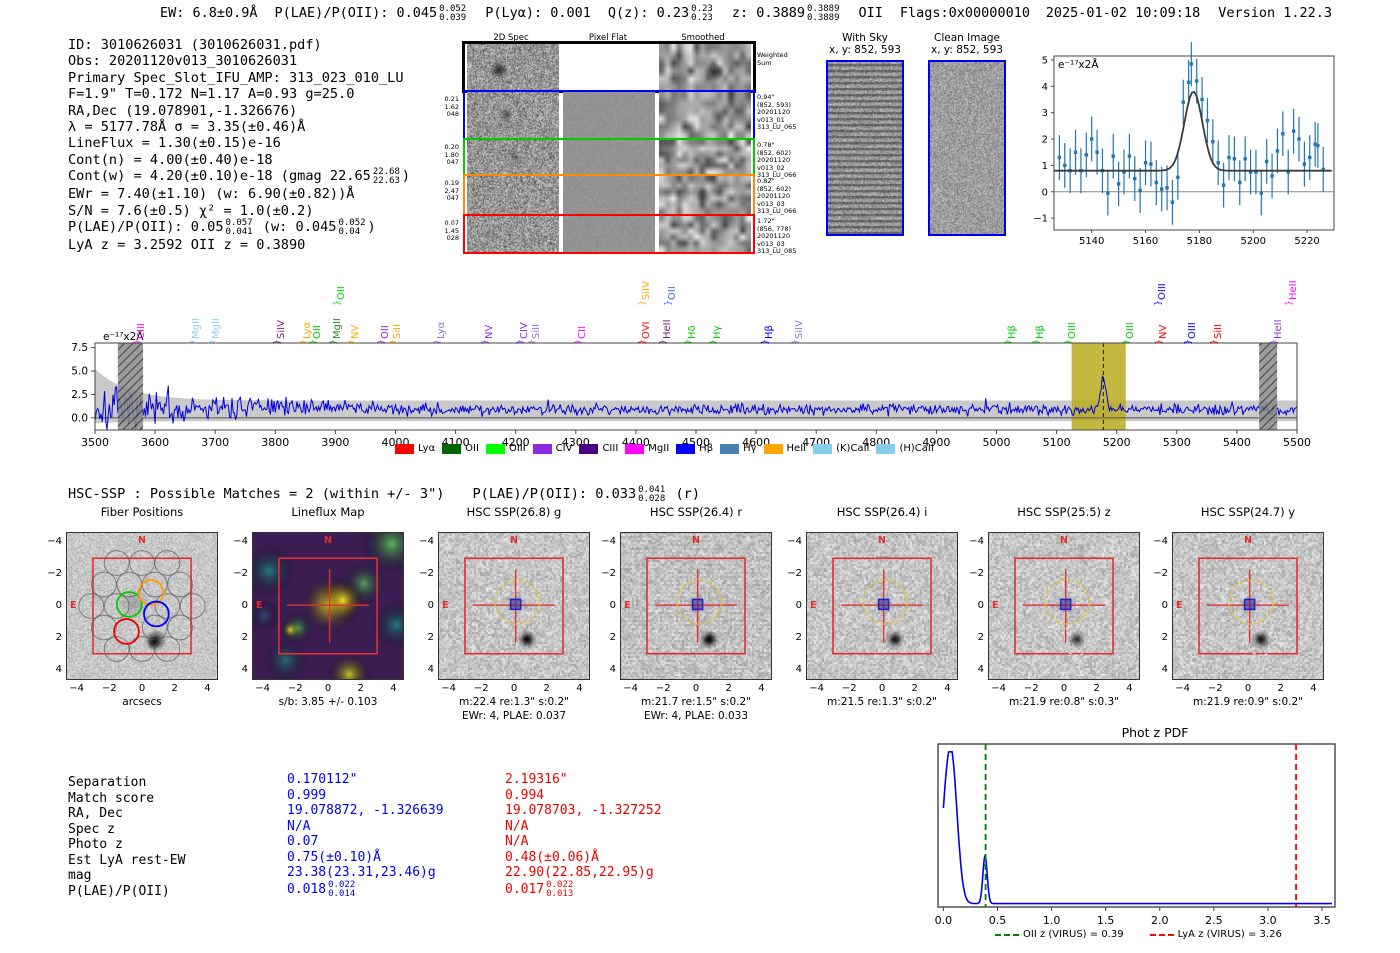 This screenshot has width=1400, height=953. What do you see at coordinates (196, 328) in the screenshot?
I see `spectral-line-annotation: MgII` at bounding box center [196, 328].